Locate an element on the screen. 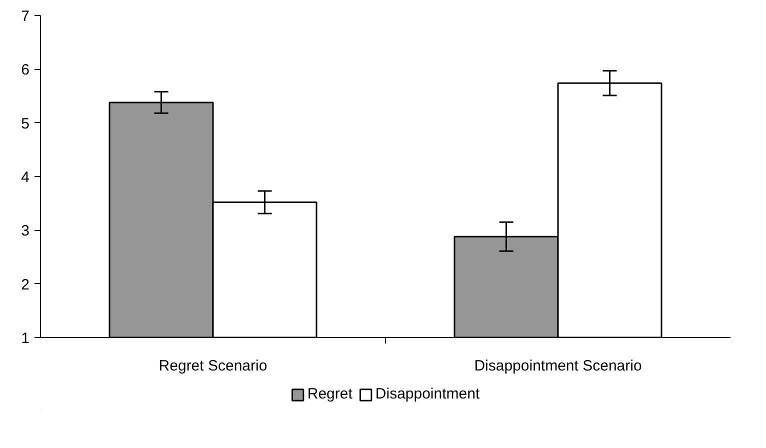 This screenshot has height=448, width=766. legend-label: Disappointment is located at coordinates (427, 394).